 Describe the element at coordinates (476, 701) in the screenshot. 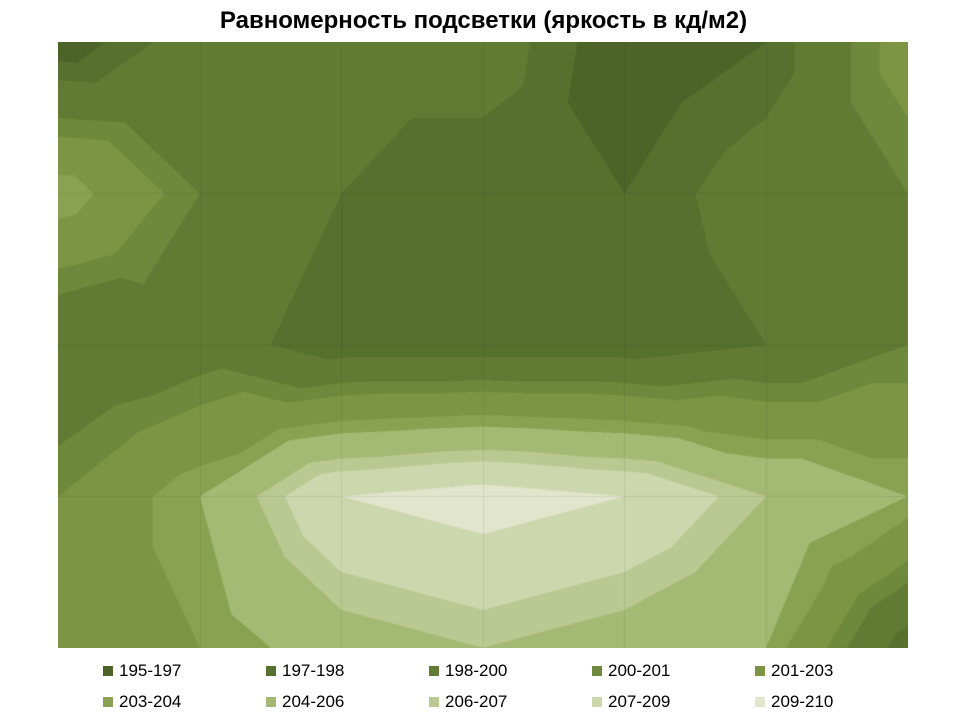

I see `legend-item-label: 206-207` at that location.